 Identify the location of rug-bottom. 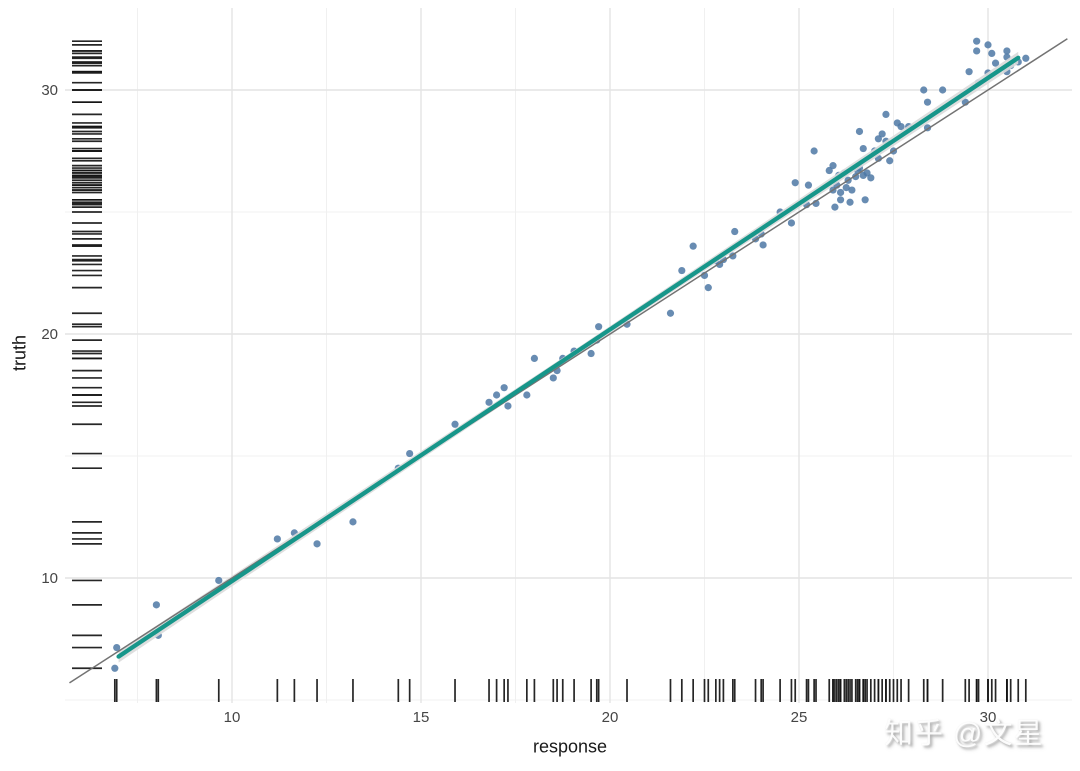
(570, 690).